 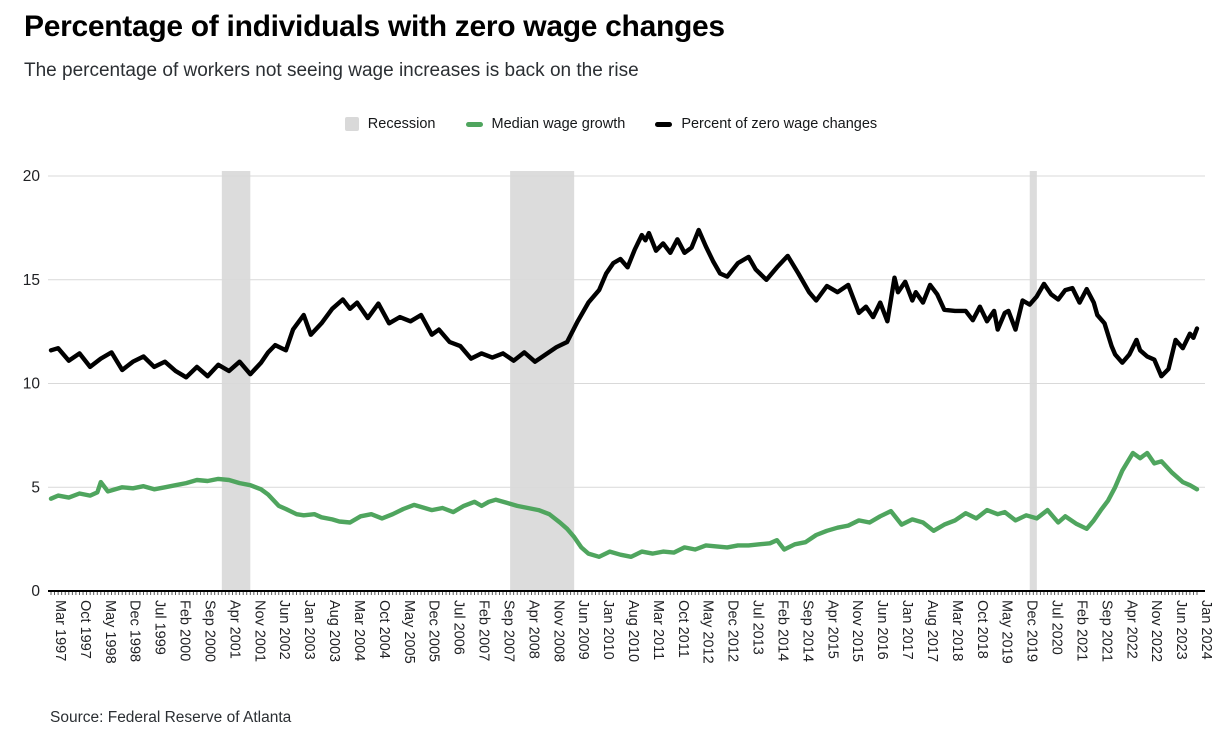 What do you see at coordinates (708, 632) in the screenshot?
I see `x-tick-label: May 2012` at bounding box center [708, 632].